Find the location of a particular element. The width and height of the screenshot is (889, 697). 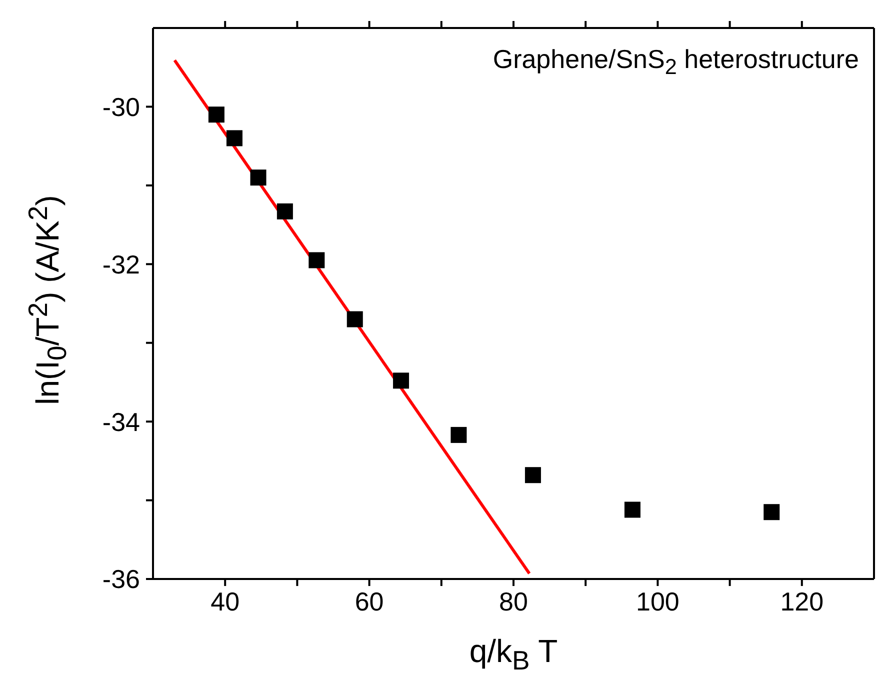

y-tick-label: -34 is located at coordinates (121, 421).